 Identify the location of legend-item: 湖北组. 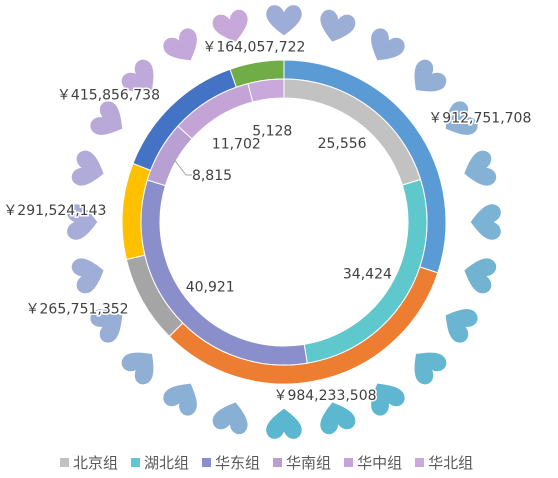
(160, 462).